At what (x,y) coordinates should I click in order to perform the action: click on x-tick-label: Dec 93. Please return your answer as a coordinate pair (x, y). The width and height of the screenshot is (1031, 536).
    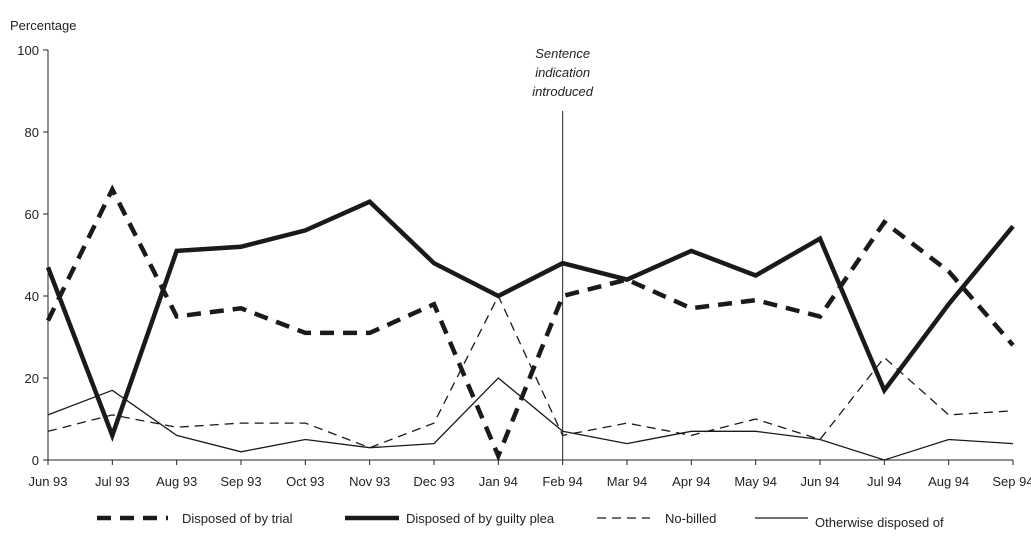
    Looking at the image, I should click on (433, 481).